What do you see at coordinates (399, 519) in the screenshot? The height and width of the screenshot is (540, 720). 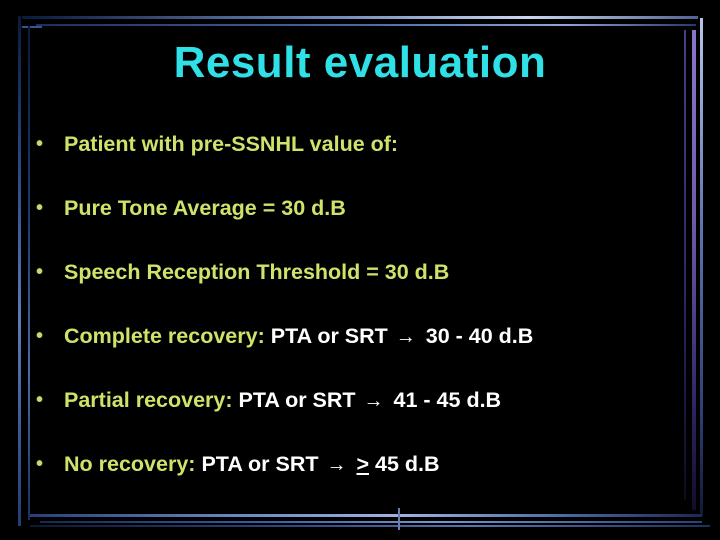 I see `frame-line-bottom-tick` at bounding box center [399, 519].